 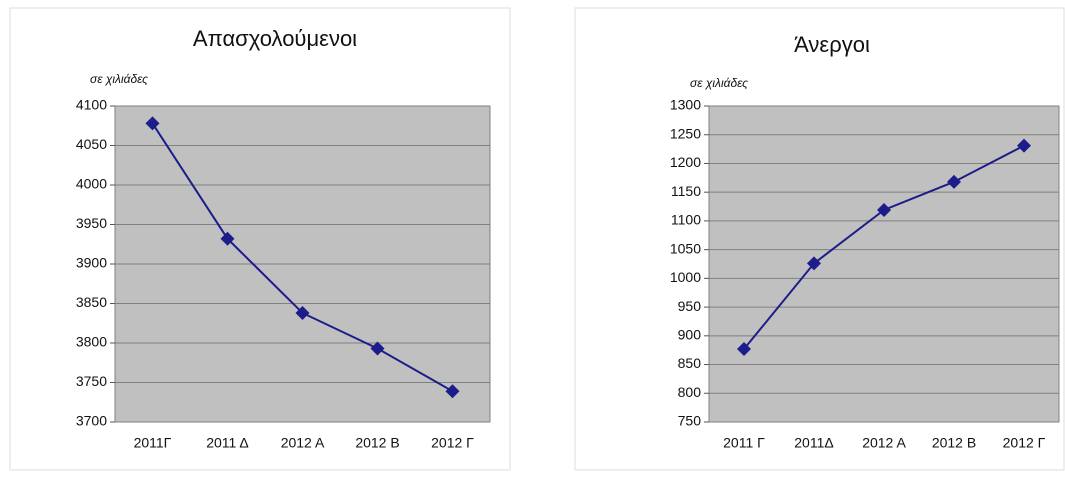 What do you see at coordinates (227, 443) in the screenshot?
I see `x-tick-label: 2011 Δ` at bounding box center [227, 443].